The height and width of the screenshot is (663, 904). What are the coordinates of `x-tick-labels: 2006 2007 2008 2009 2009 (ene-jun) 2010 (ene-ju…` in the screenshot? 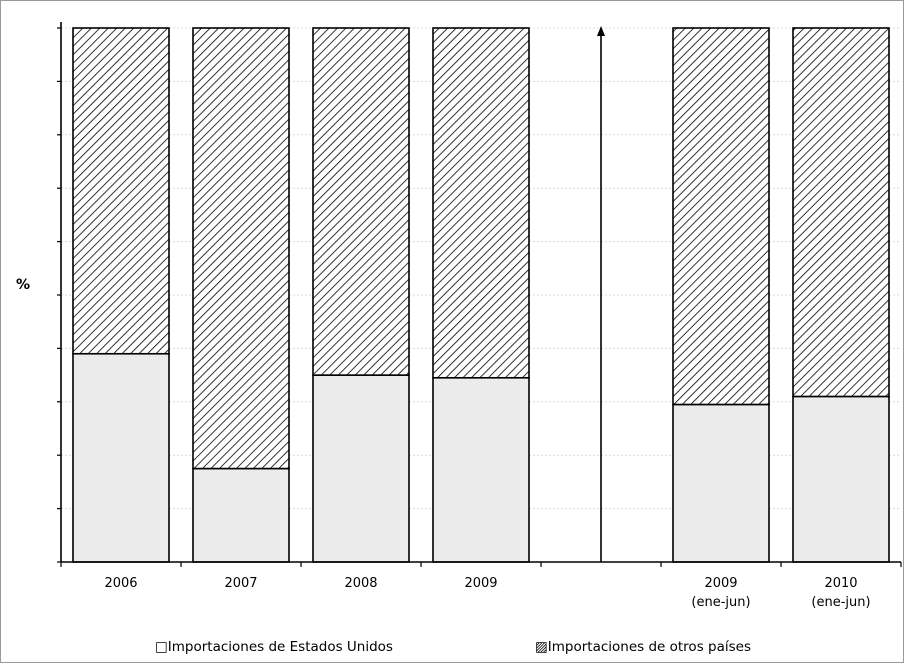 It's located at (487, 593).